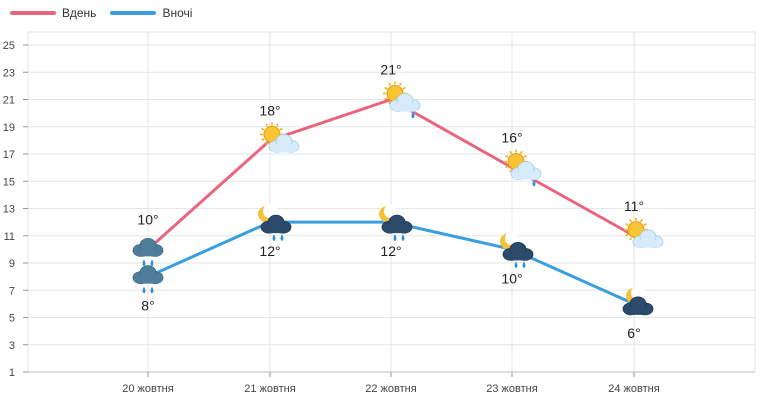  What do you see at coordinates (633, 389) in the screenshot?
I see `x-tick-label: 24 жовтня` at bounding box center [633, 389].